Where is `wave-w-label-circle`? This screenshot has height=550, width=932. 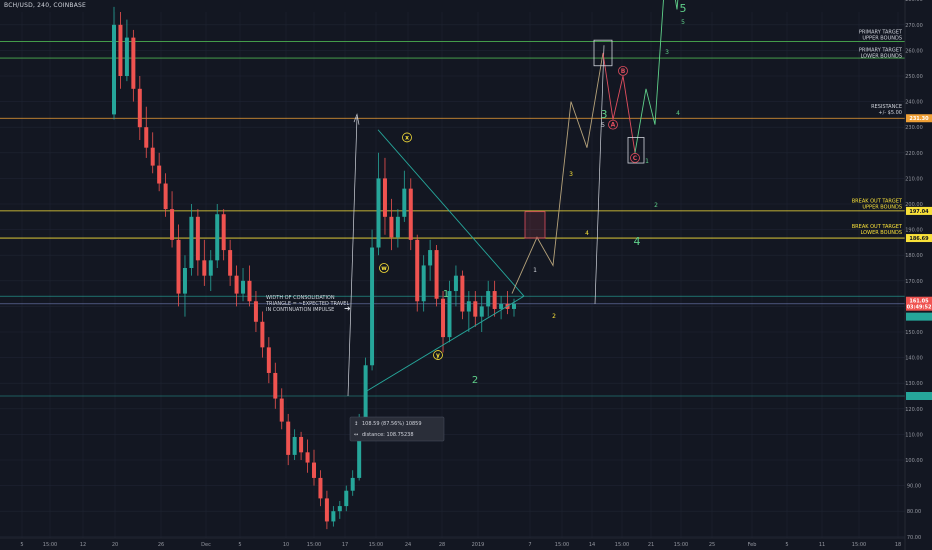 wave-w-label-circle is located at coordinates (384, 268).